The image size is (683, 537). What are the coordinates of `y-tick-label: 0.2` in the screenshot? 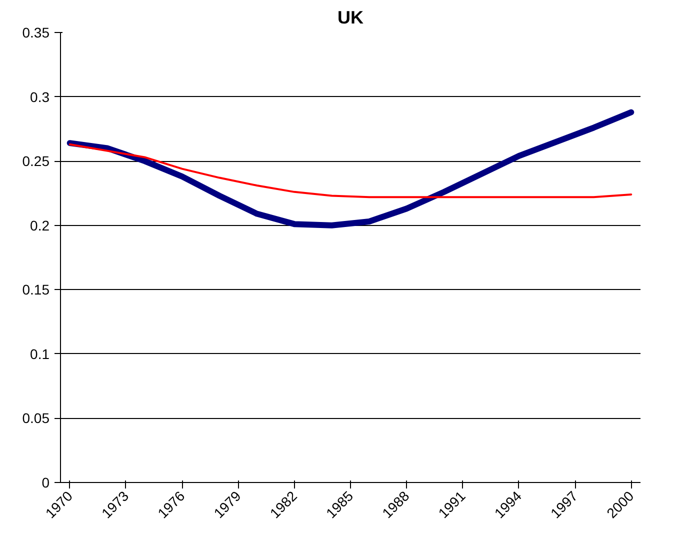 It's located at (40, 225).